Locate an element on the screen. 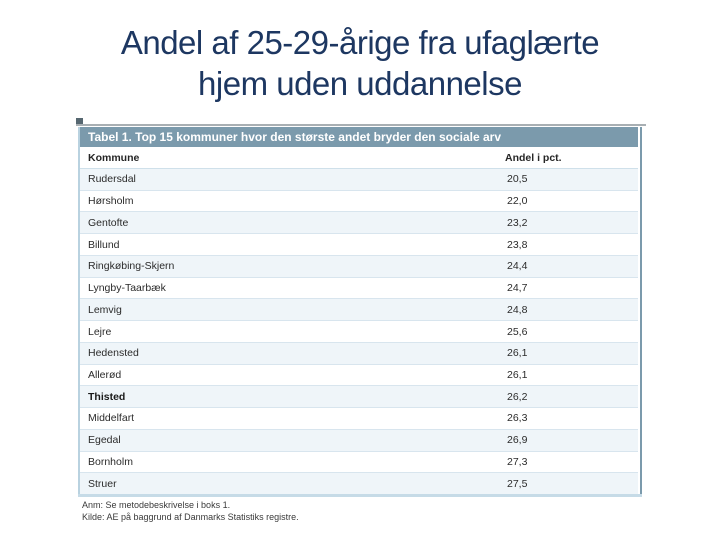  cell-kommune: Hørsholm is located at coordinates (111, 201).